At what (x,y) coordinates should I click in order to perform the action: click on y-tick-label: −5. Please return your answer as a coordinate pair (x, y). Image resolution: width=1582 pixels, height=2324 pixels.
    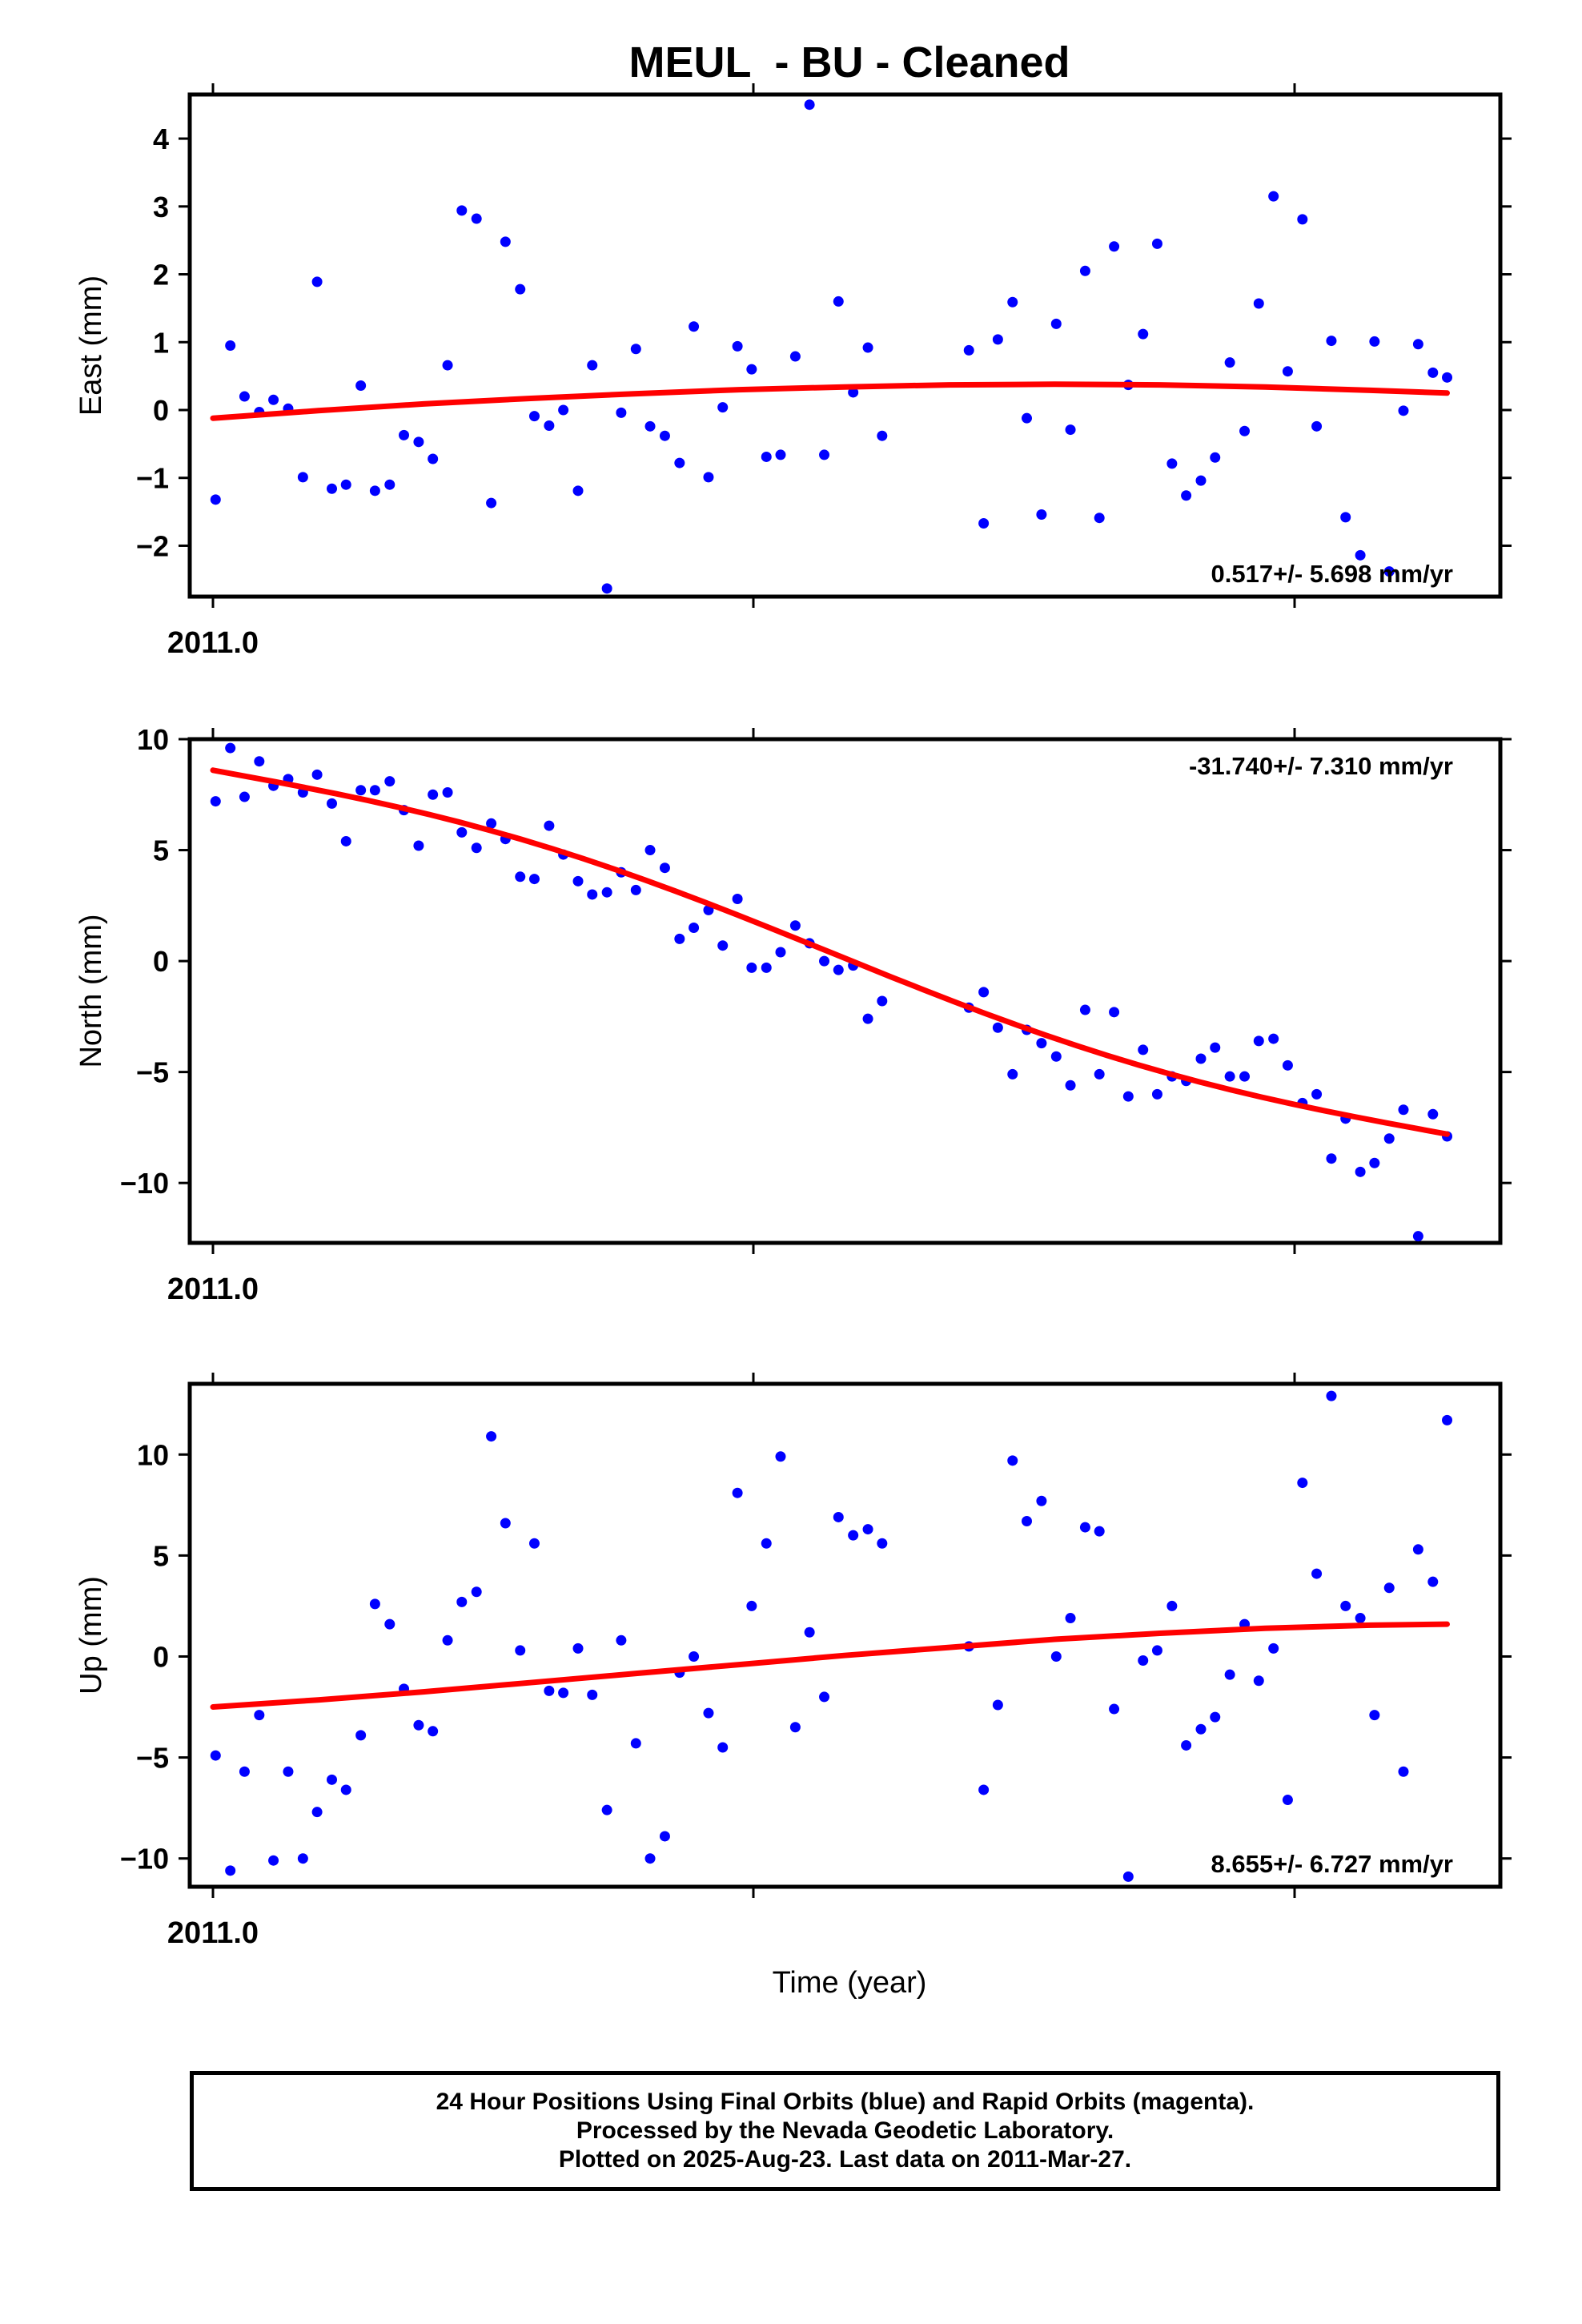
    Looking at the image, I should click on (152, 1072).